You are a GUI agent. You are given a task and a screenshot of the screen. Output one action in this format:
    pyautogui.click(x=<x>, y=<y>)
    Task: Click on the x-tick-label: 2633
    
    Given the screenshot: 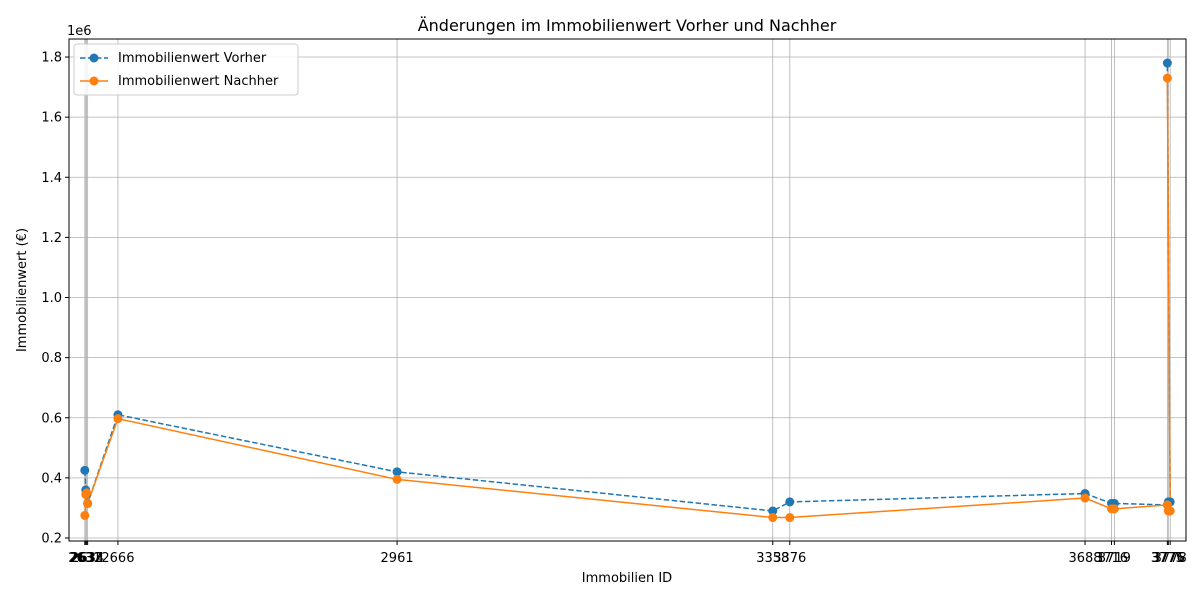 What is the action you would take?
    pyautogui.click(x=86, y=558)
    